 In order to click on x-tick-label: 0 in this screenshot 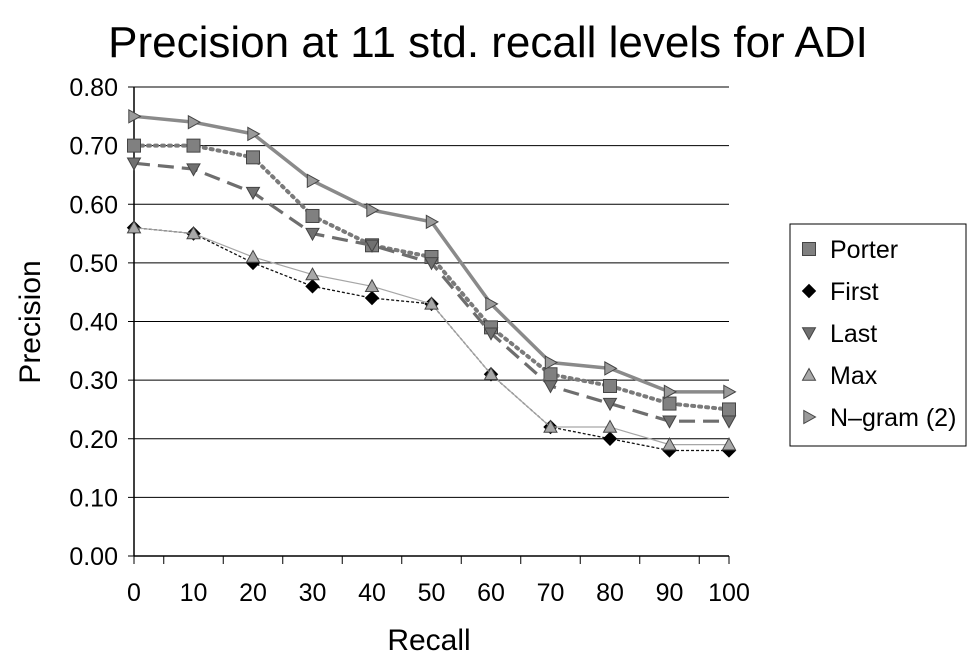, I will do `click(134, 593)`.